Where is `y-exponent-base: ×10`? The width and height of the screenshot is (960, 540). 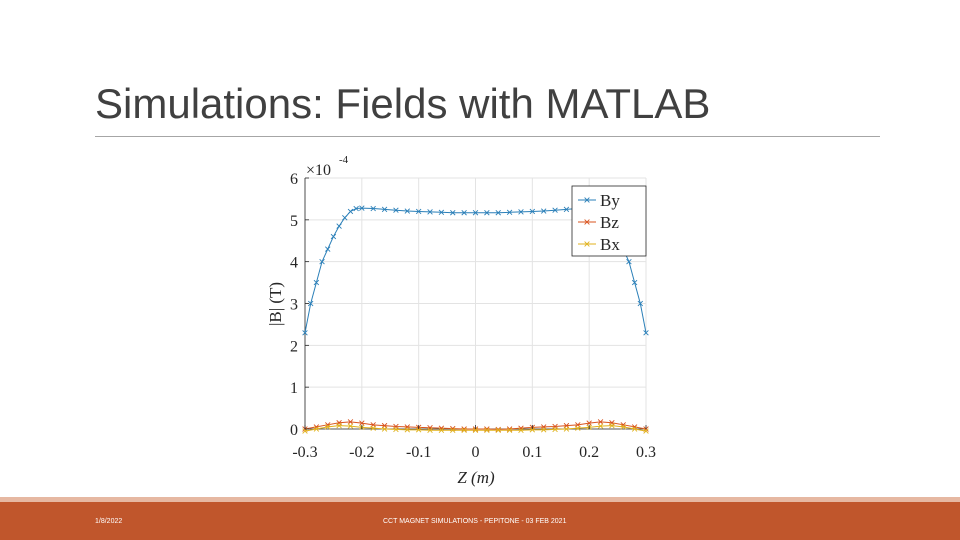
y-exponent-base: ×10 is located at coordinates (318, 170).